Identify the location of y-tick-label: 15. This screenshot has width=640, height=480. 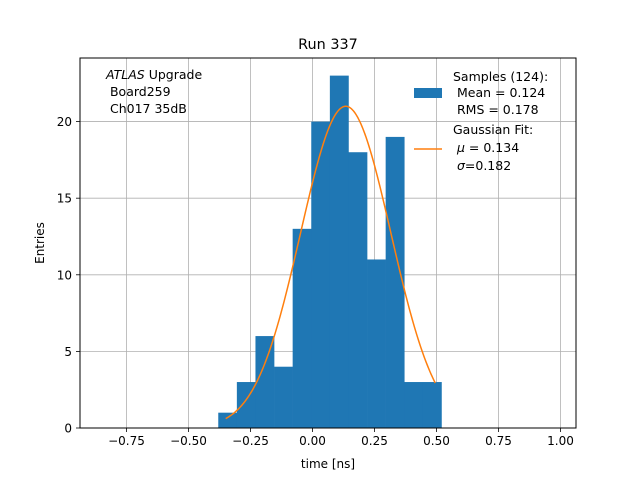
(64, 199).